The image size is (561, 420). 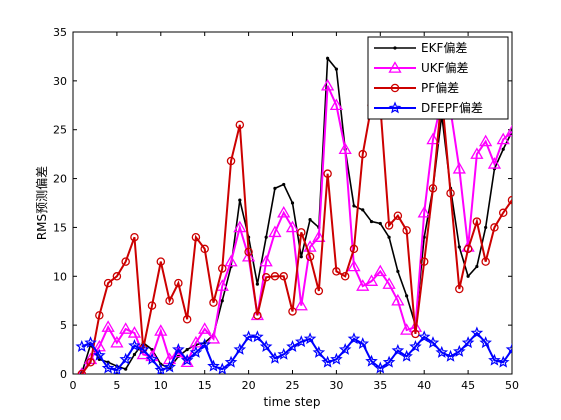 What do you see at coordinates (60, 227) in the screenshot?
I see `y-tick-label: 15` at bounding box center [60, 227].